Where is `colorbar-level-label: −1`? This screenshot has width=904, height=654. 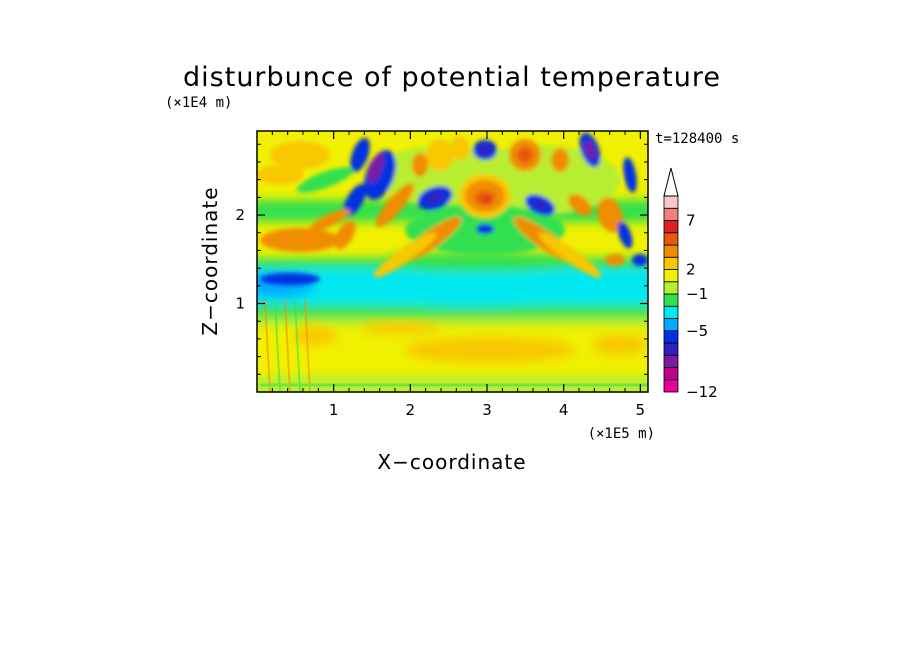
colorbar-level-label: −1 is located at coordinates (697, 294).